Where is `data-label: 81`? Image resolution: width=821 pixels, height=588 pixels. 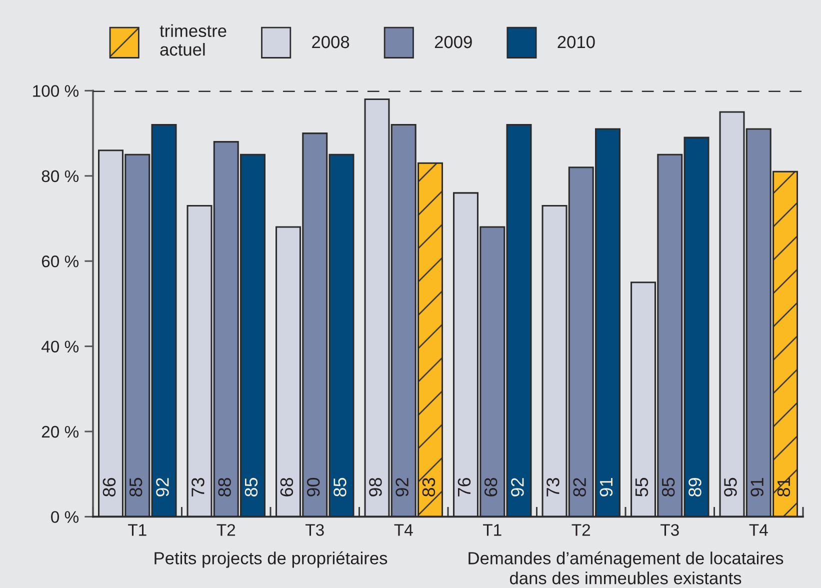
data-label: 81 is located at coordinates (783, 487).